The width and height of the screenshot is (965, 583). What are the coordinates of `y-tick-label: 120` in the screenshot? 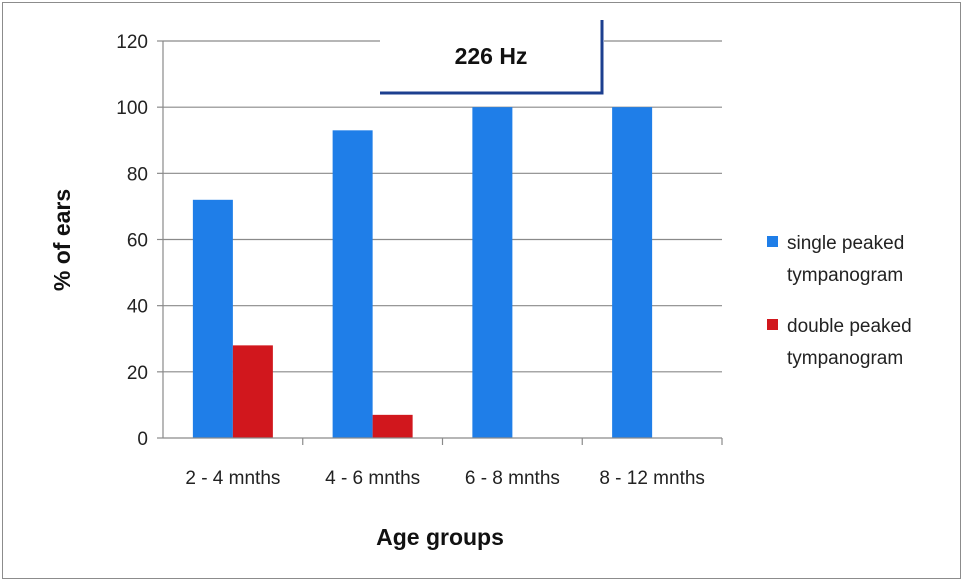 It's located at (132, 42).